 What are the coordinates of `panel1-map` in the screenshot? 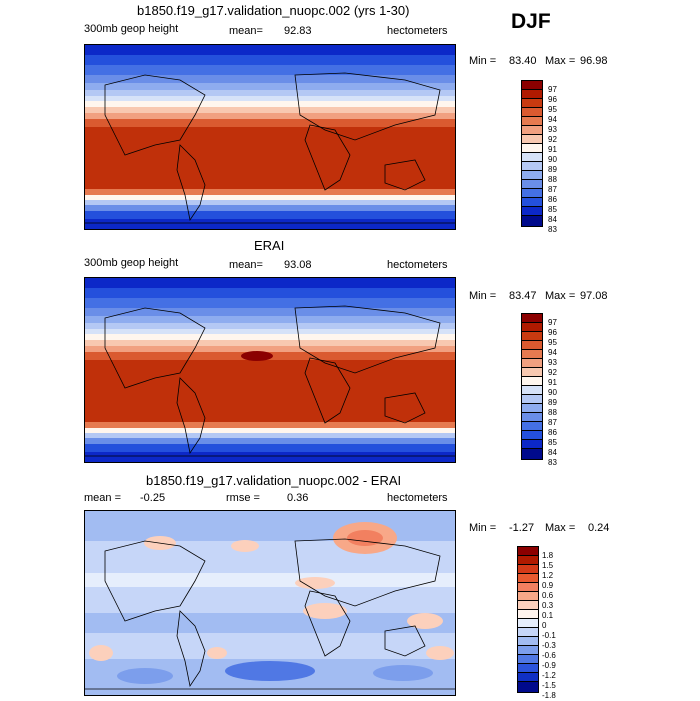 It's located at (270, 137).